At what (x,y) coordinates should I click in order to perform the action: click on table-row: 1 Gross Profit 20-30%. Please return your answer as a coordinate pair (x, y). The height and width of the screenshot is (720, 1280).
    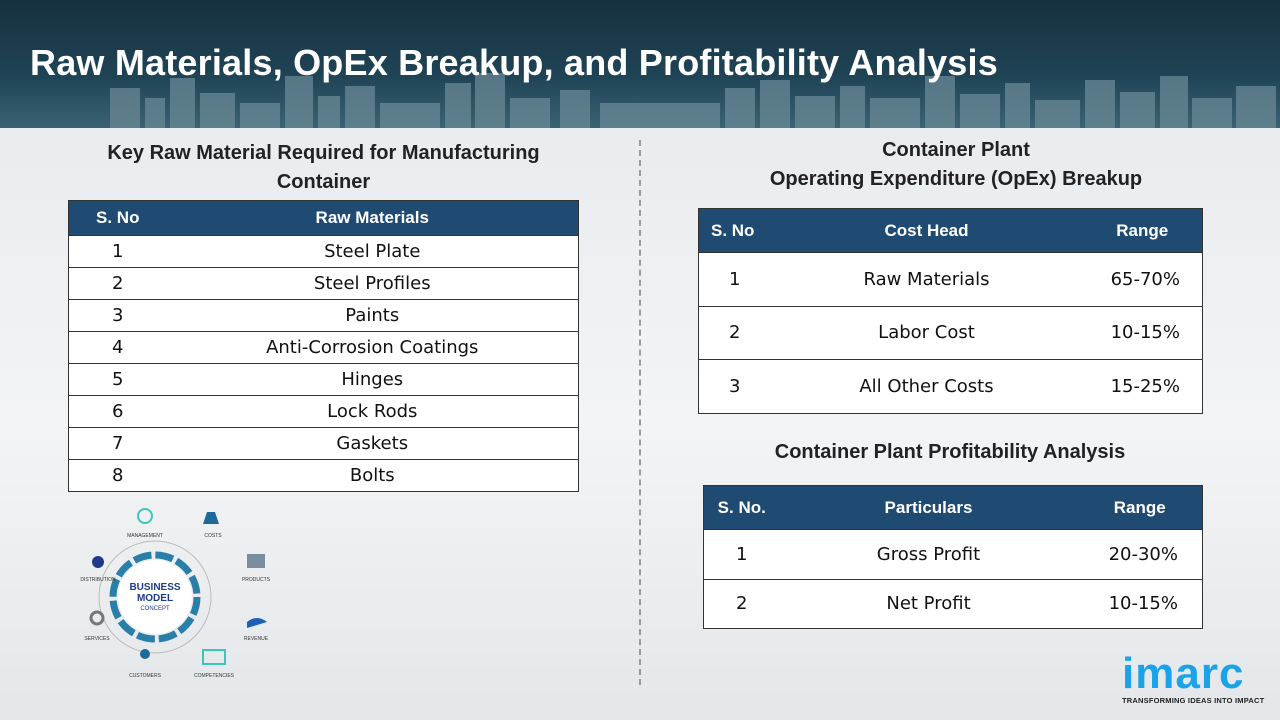
    Looking at the image, I should click on (953, 554).